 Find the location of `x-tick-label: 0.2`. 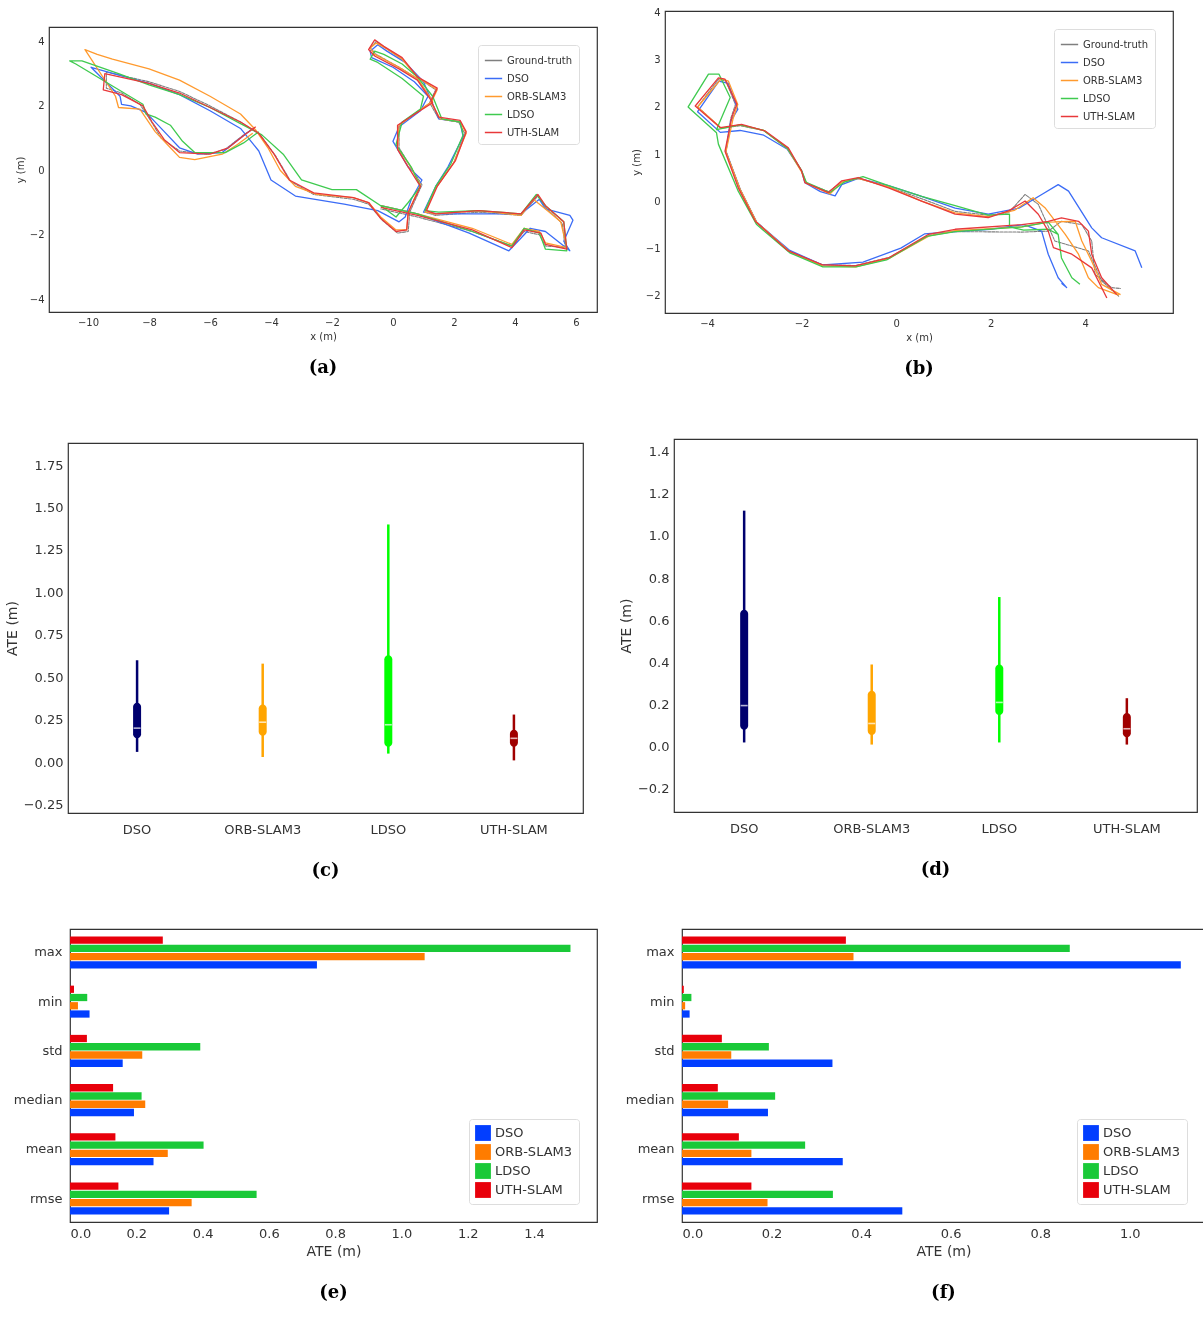

x-tick-label: 0.2 is located at coordinates (137, 1233).